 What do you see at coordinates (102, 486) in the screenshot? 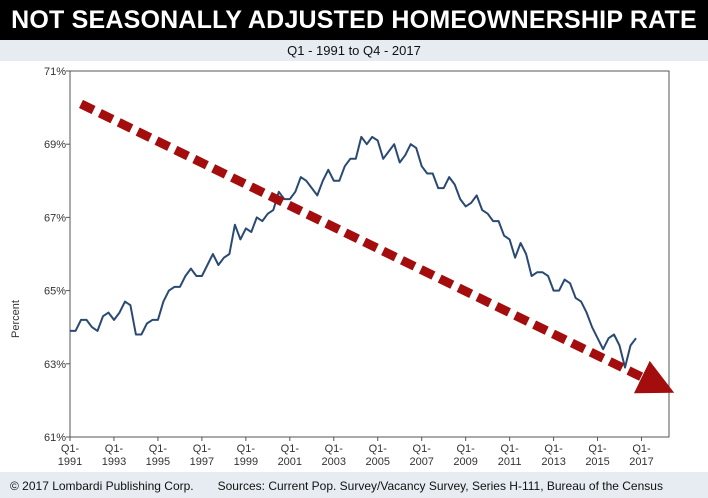
I see `copyright-text: © 2017 Lombardi Publishing Corp.` at bounding box center [102, 486].